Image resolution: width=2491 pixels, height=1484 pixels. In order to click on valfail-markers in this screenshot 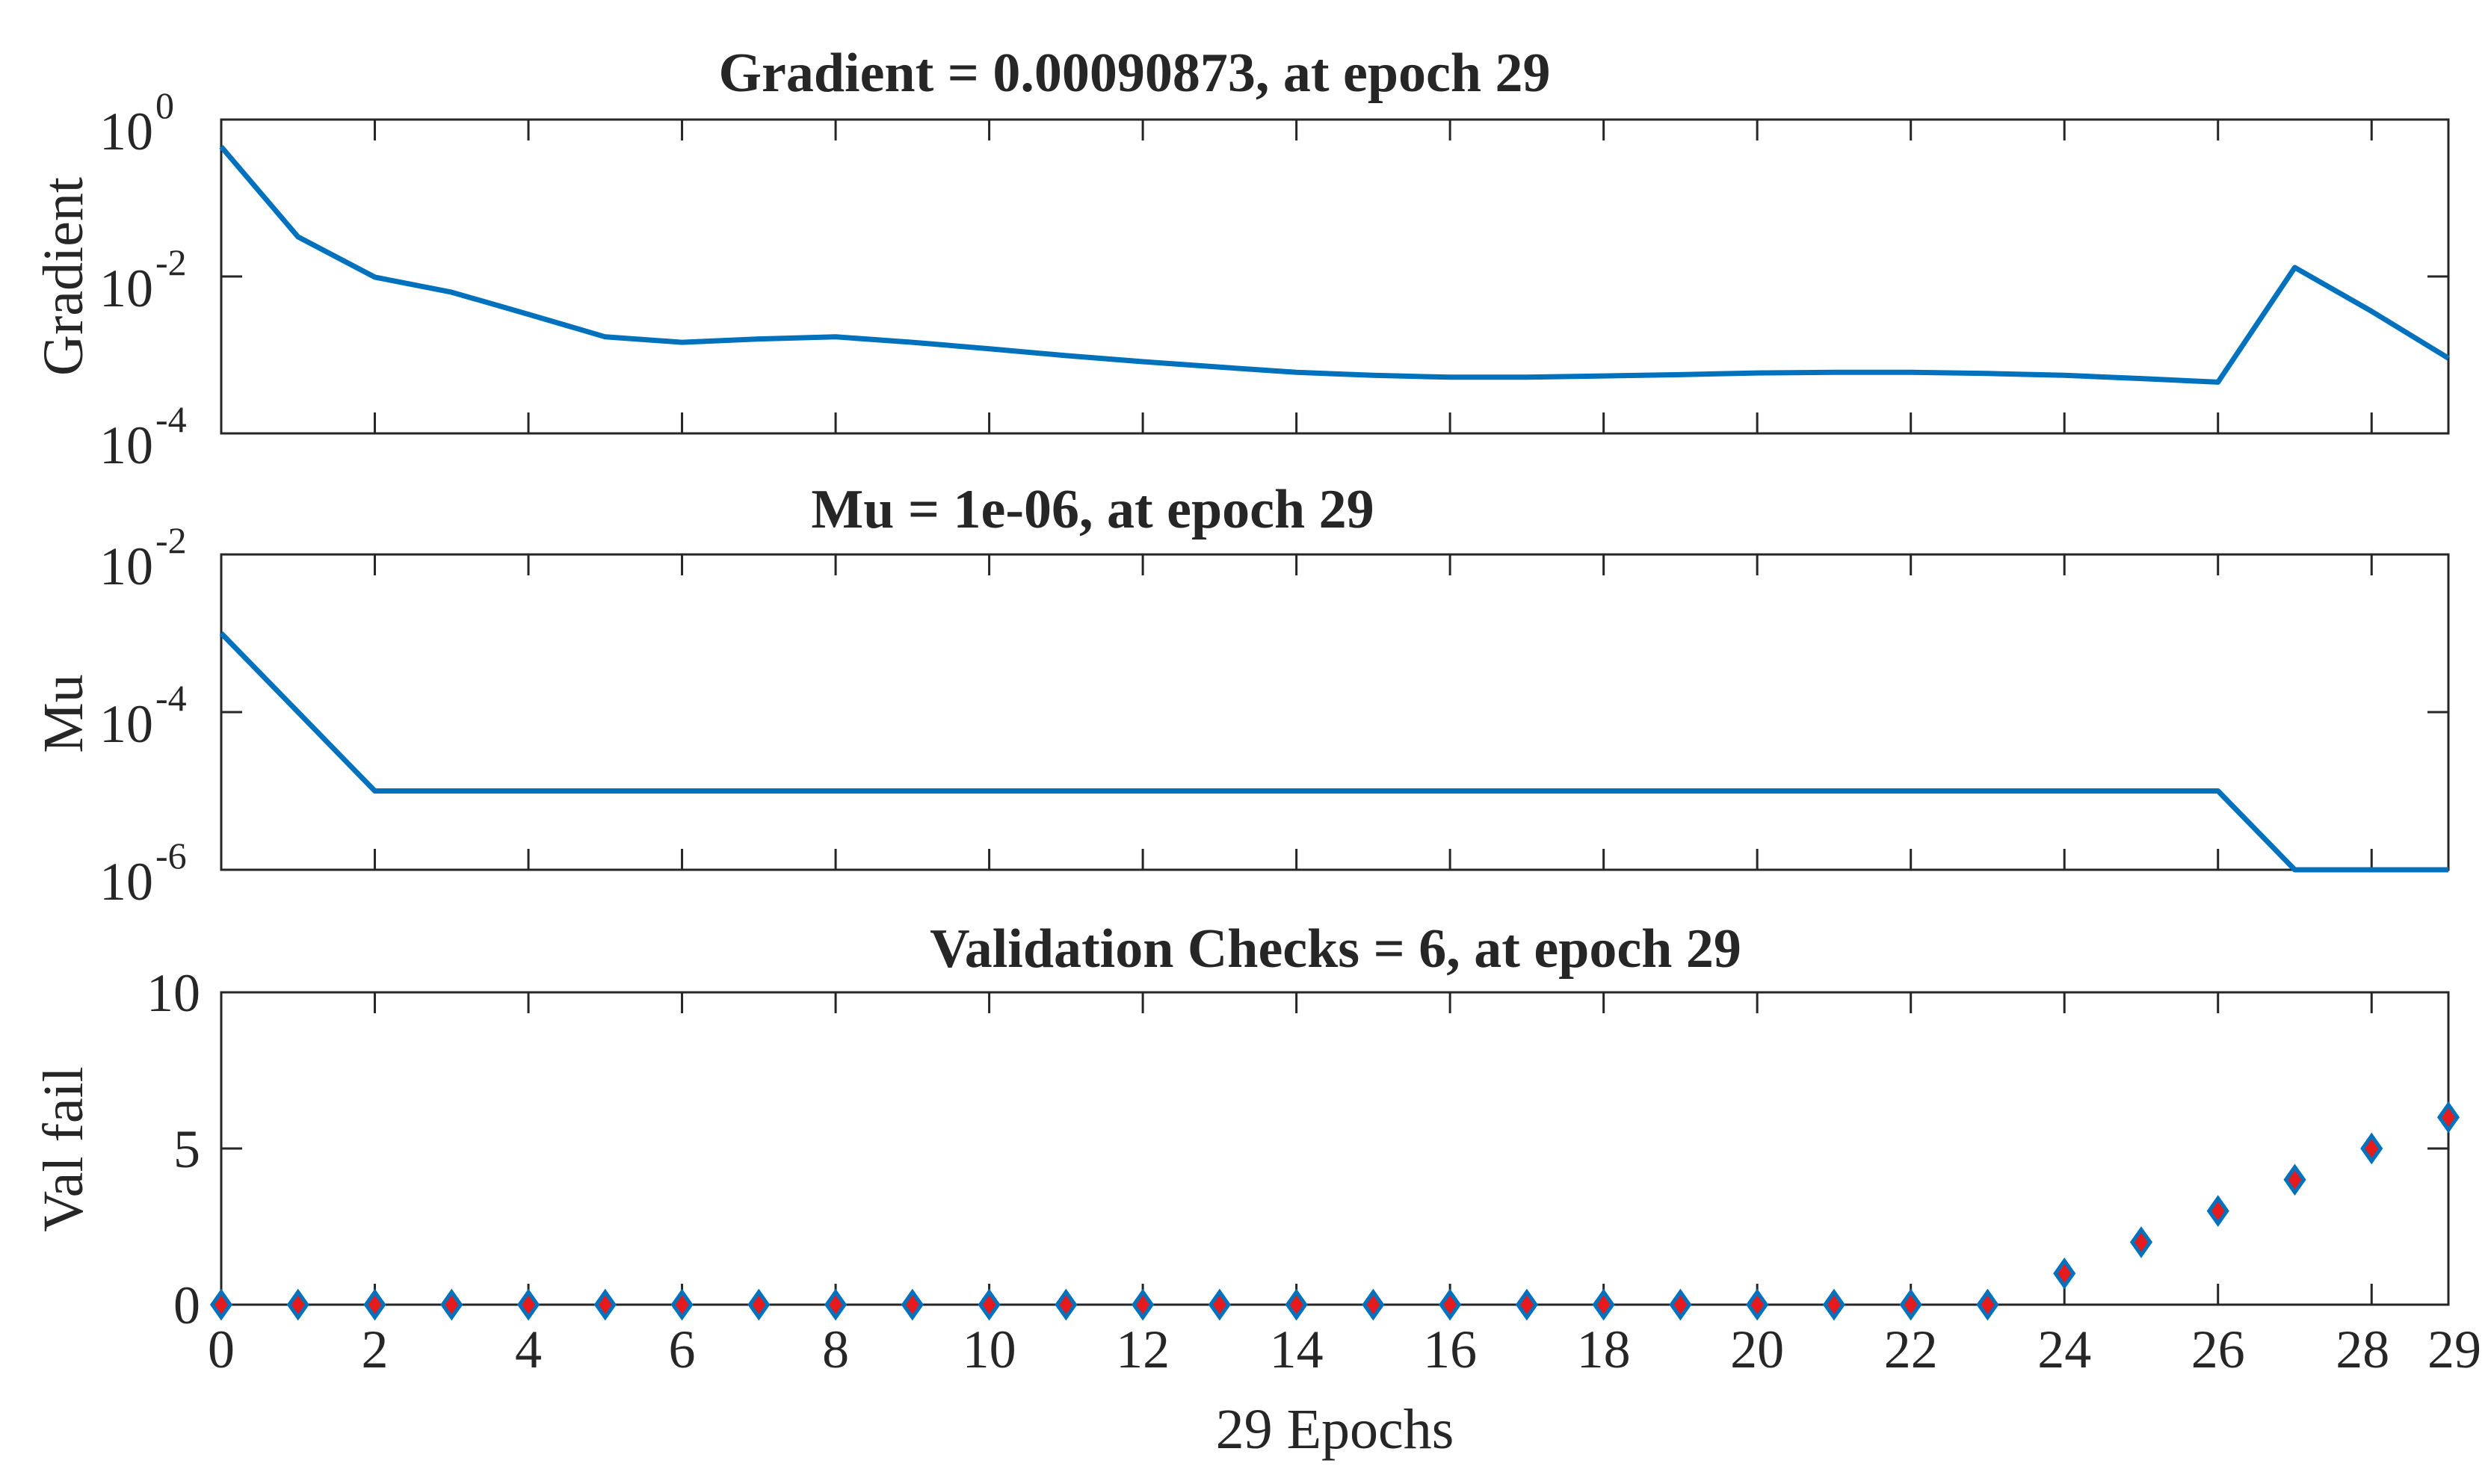, I will do `click(1334, 1211)`.